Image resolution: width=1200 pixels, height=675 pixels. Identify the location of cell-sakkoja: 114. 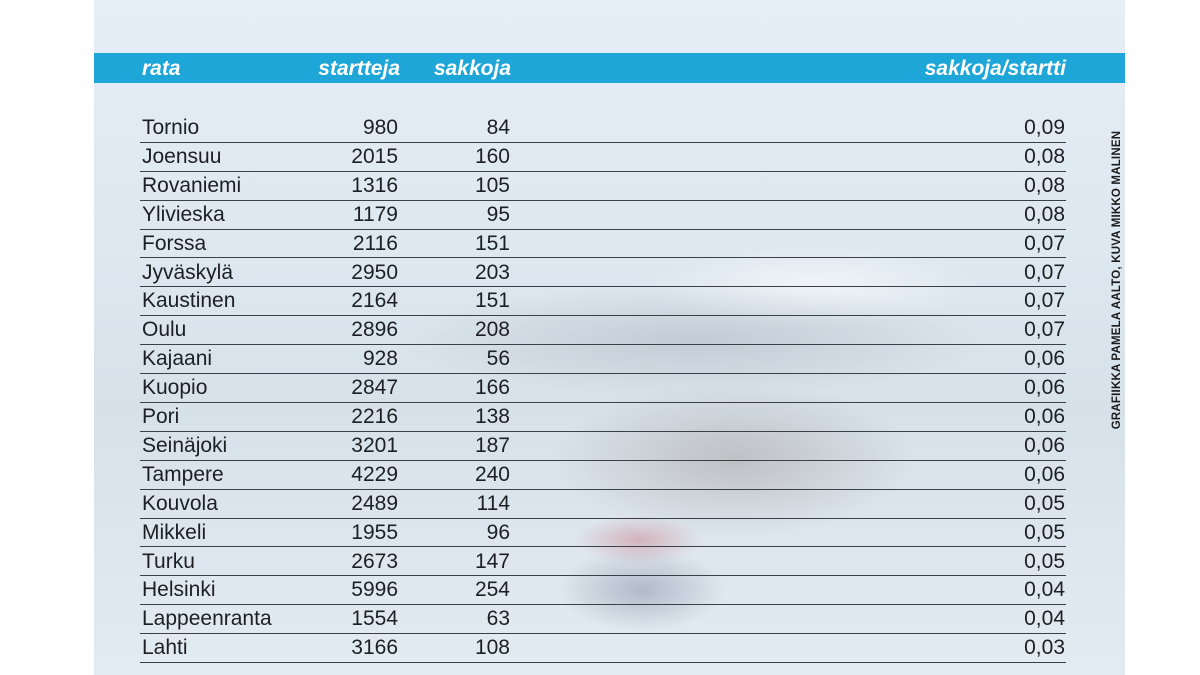
(493, 503).